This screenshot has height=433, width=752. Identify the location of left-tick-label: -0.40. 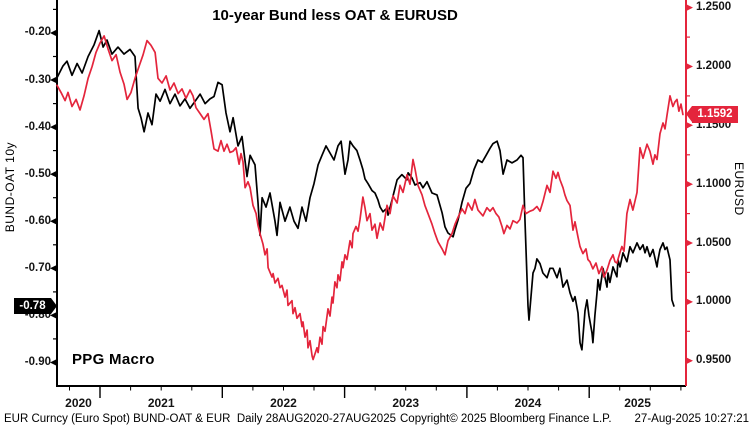
(37, 126).